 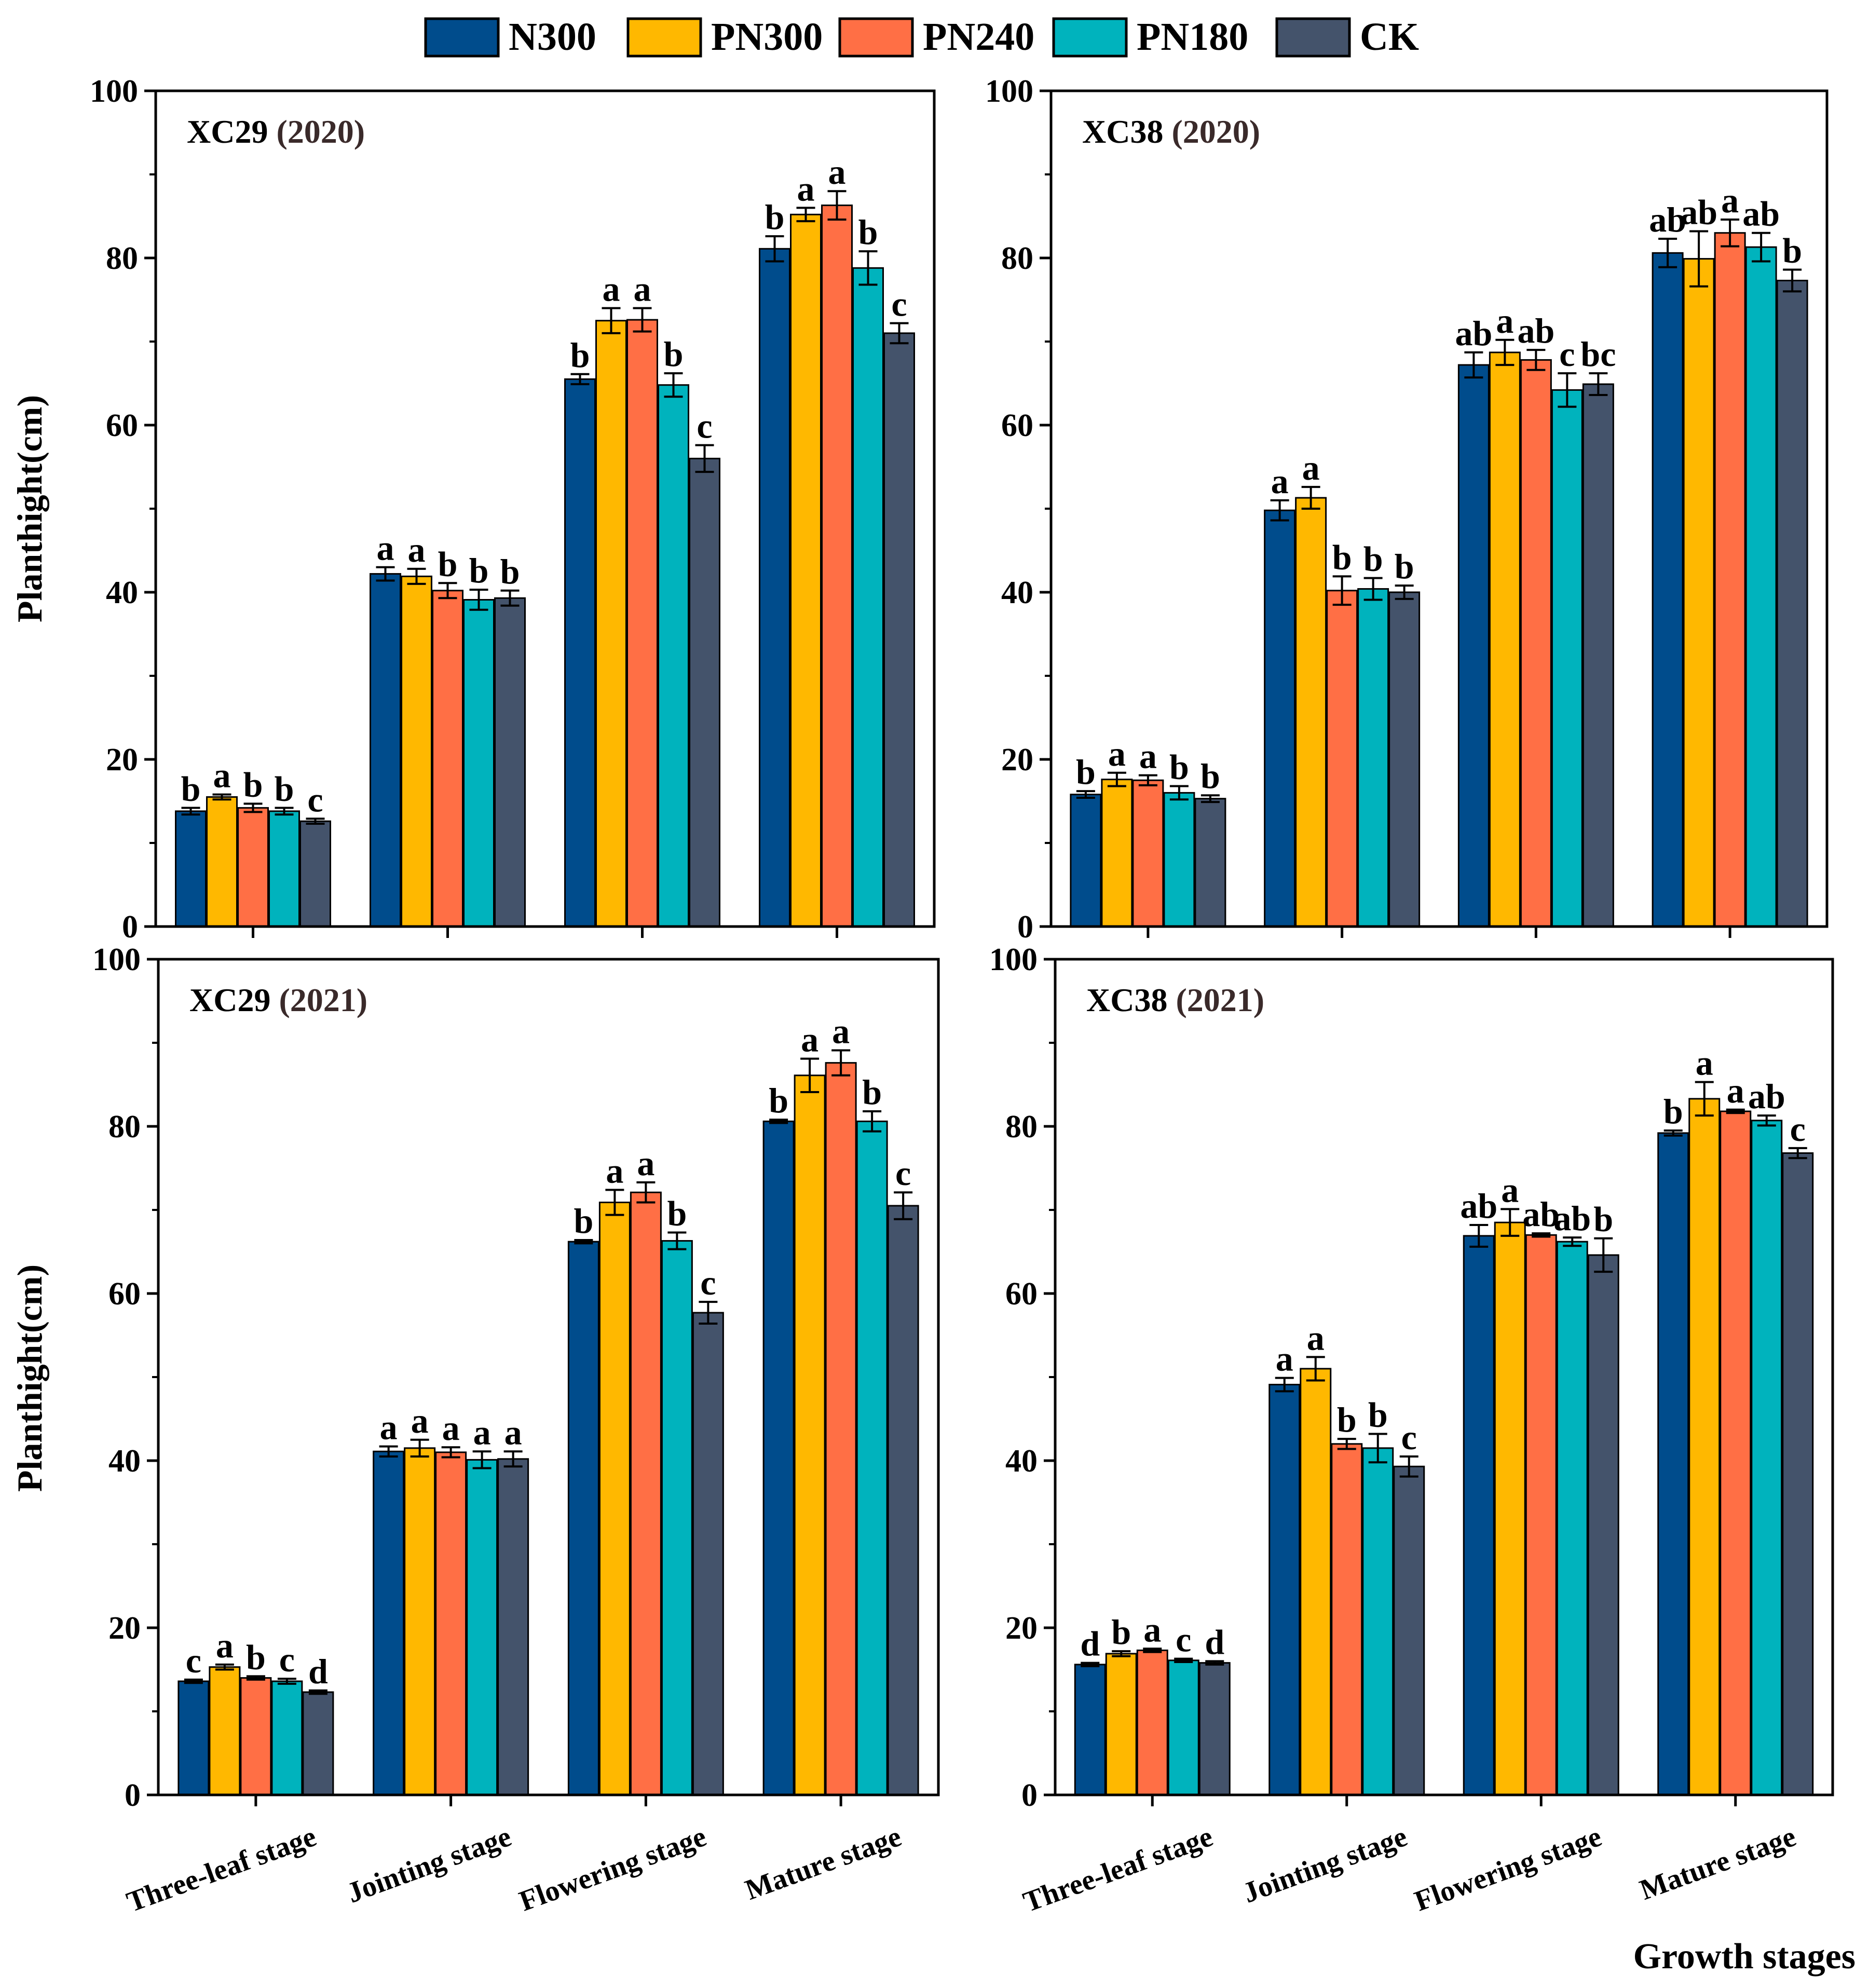 What do you see at coordinates (1175, 1000) in the screenshot?
I see `panel-title: XC38 (2021)` at bounding box center [1175, 1000].